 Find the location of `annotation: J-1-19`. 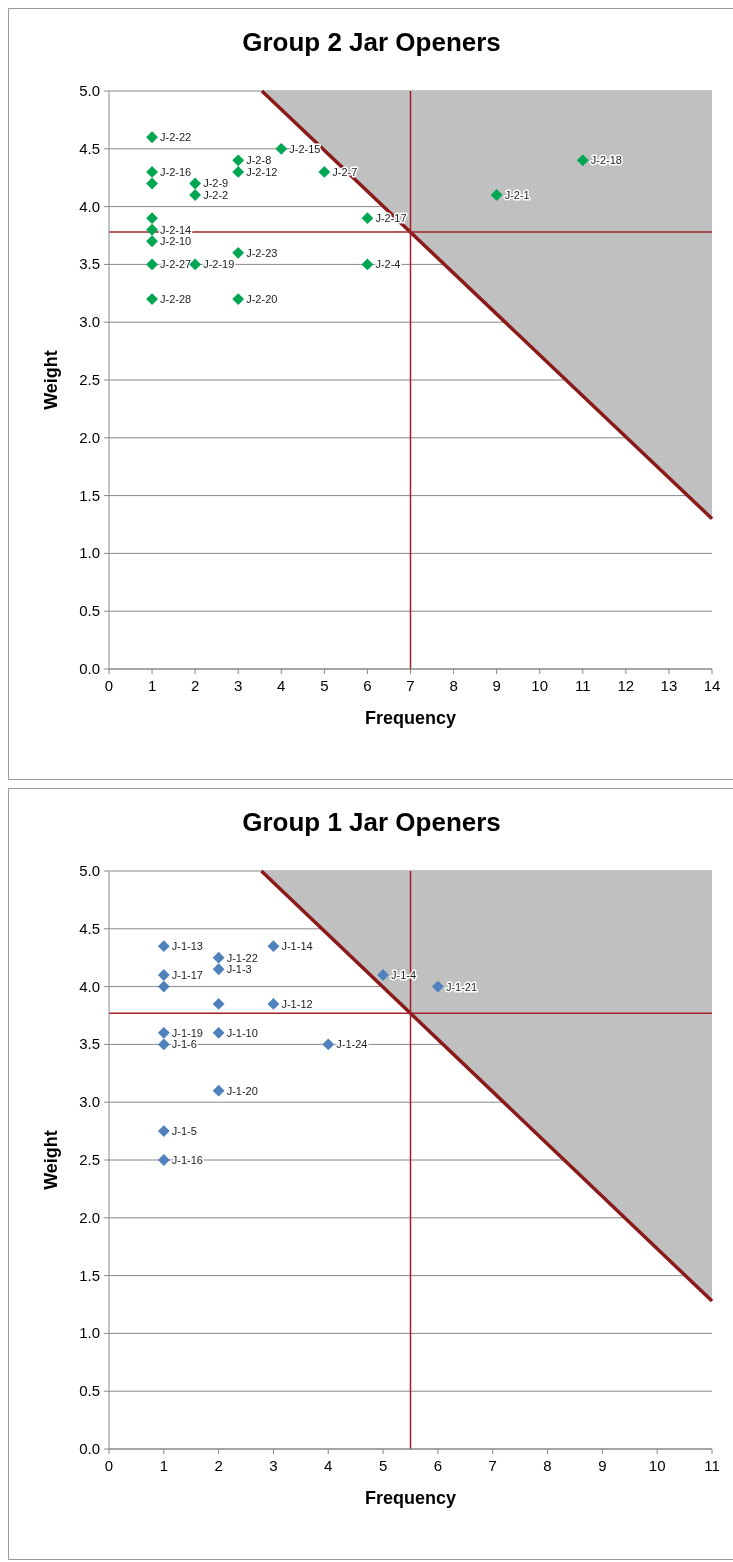

annotation: J-1-19 is located at coordinates (187, 1032).